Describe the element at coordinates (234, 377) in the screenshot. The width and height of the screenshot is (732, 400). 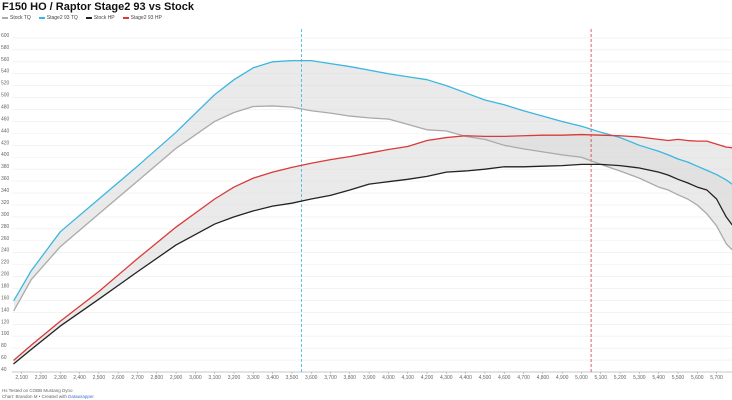
I see `x-tick-label: 3,200` at that location.